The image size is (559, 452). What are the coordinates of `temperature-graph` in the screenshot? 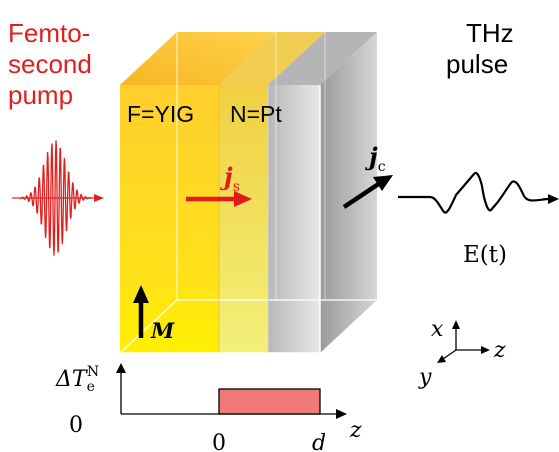 It's located at (231, 391).